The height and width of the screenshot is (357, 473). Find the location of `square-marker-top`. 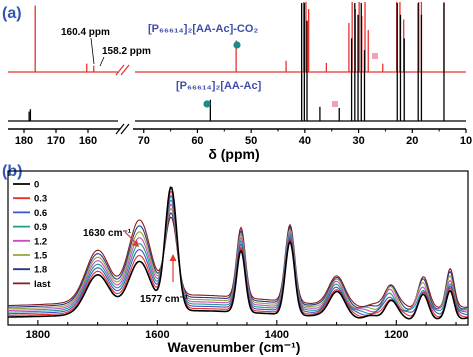

square-marker-top is located at coordinates (375, 56).